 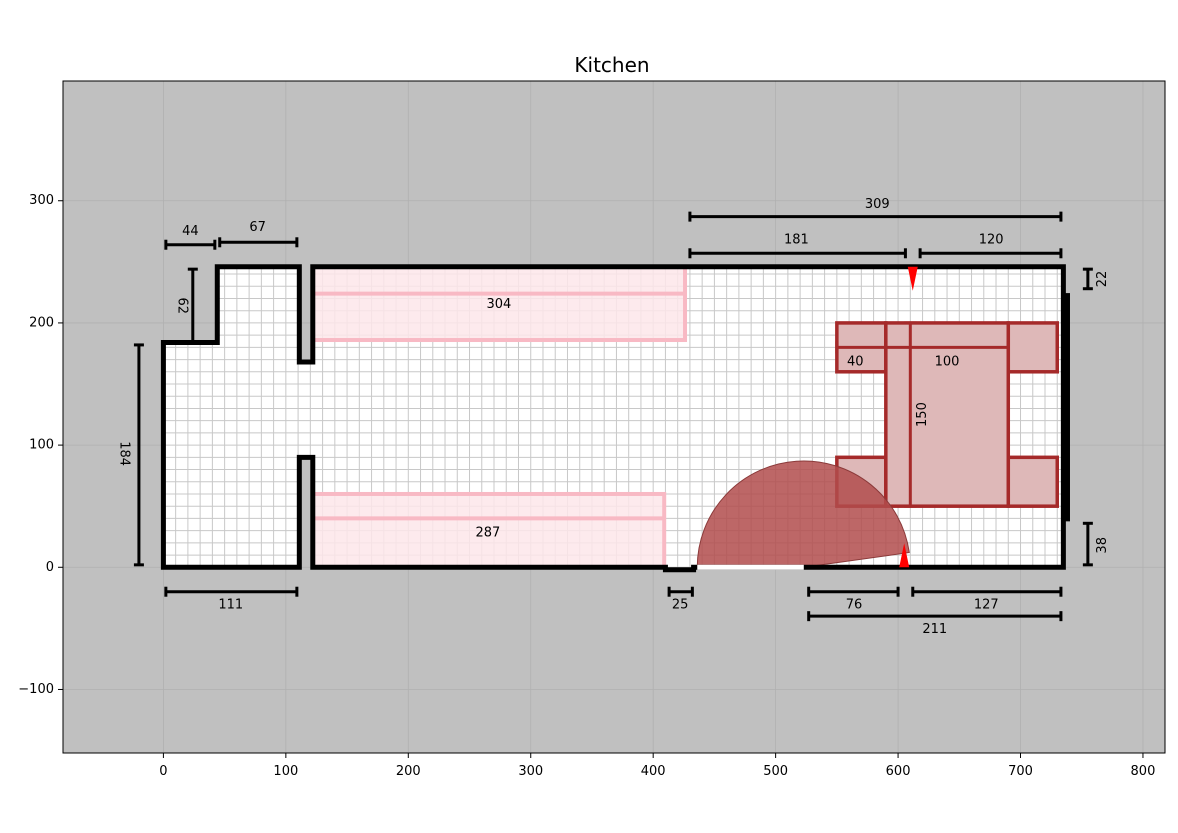 What do you see at coordinates (50, 567) in the screenshot?
I see `y-tick-label: 0` at bounding box center [50, 567].